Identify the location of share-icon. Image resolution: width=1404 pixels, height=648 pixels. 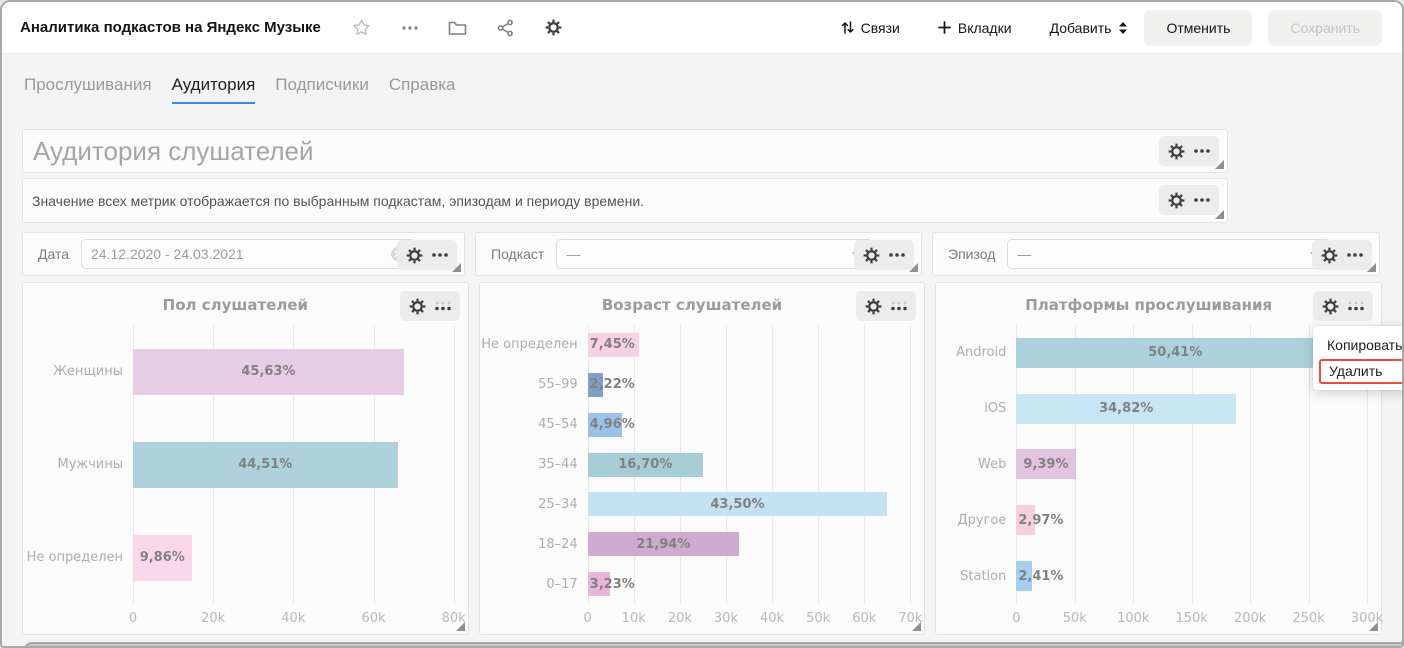
(506, 28).